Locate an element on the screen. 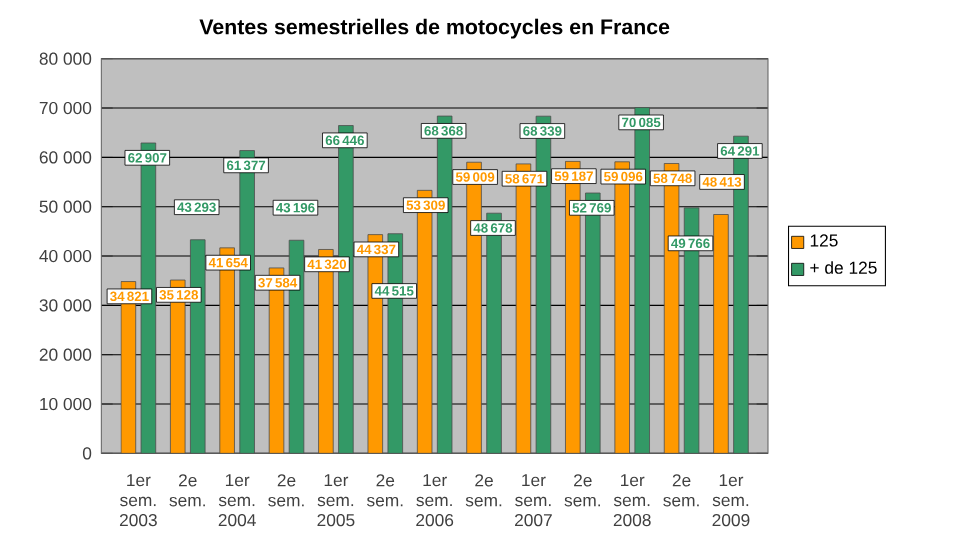  x-tick-label: 1er sem. 2006 is located at coordinates (435, 500).